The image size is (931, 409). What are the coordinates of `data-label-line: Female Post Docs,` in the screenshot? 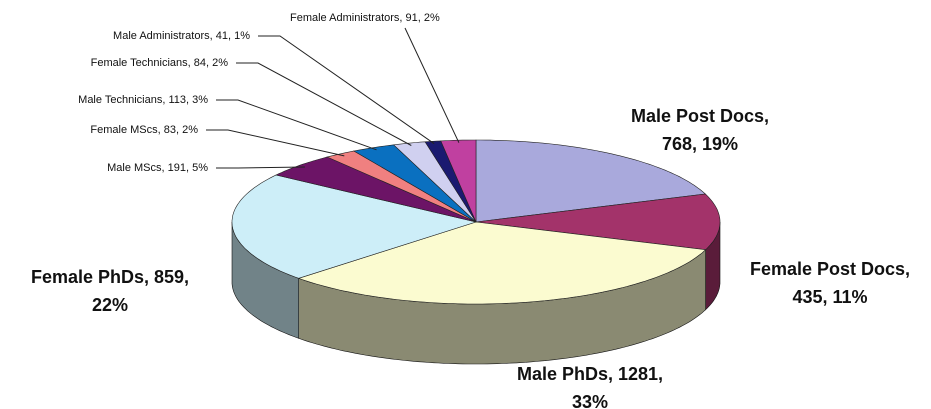 It's located at (830, 269).